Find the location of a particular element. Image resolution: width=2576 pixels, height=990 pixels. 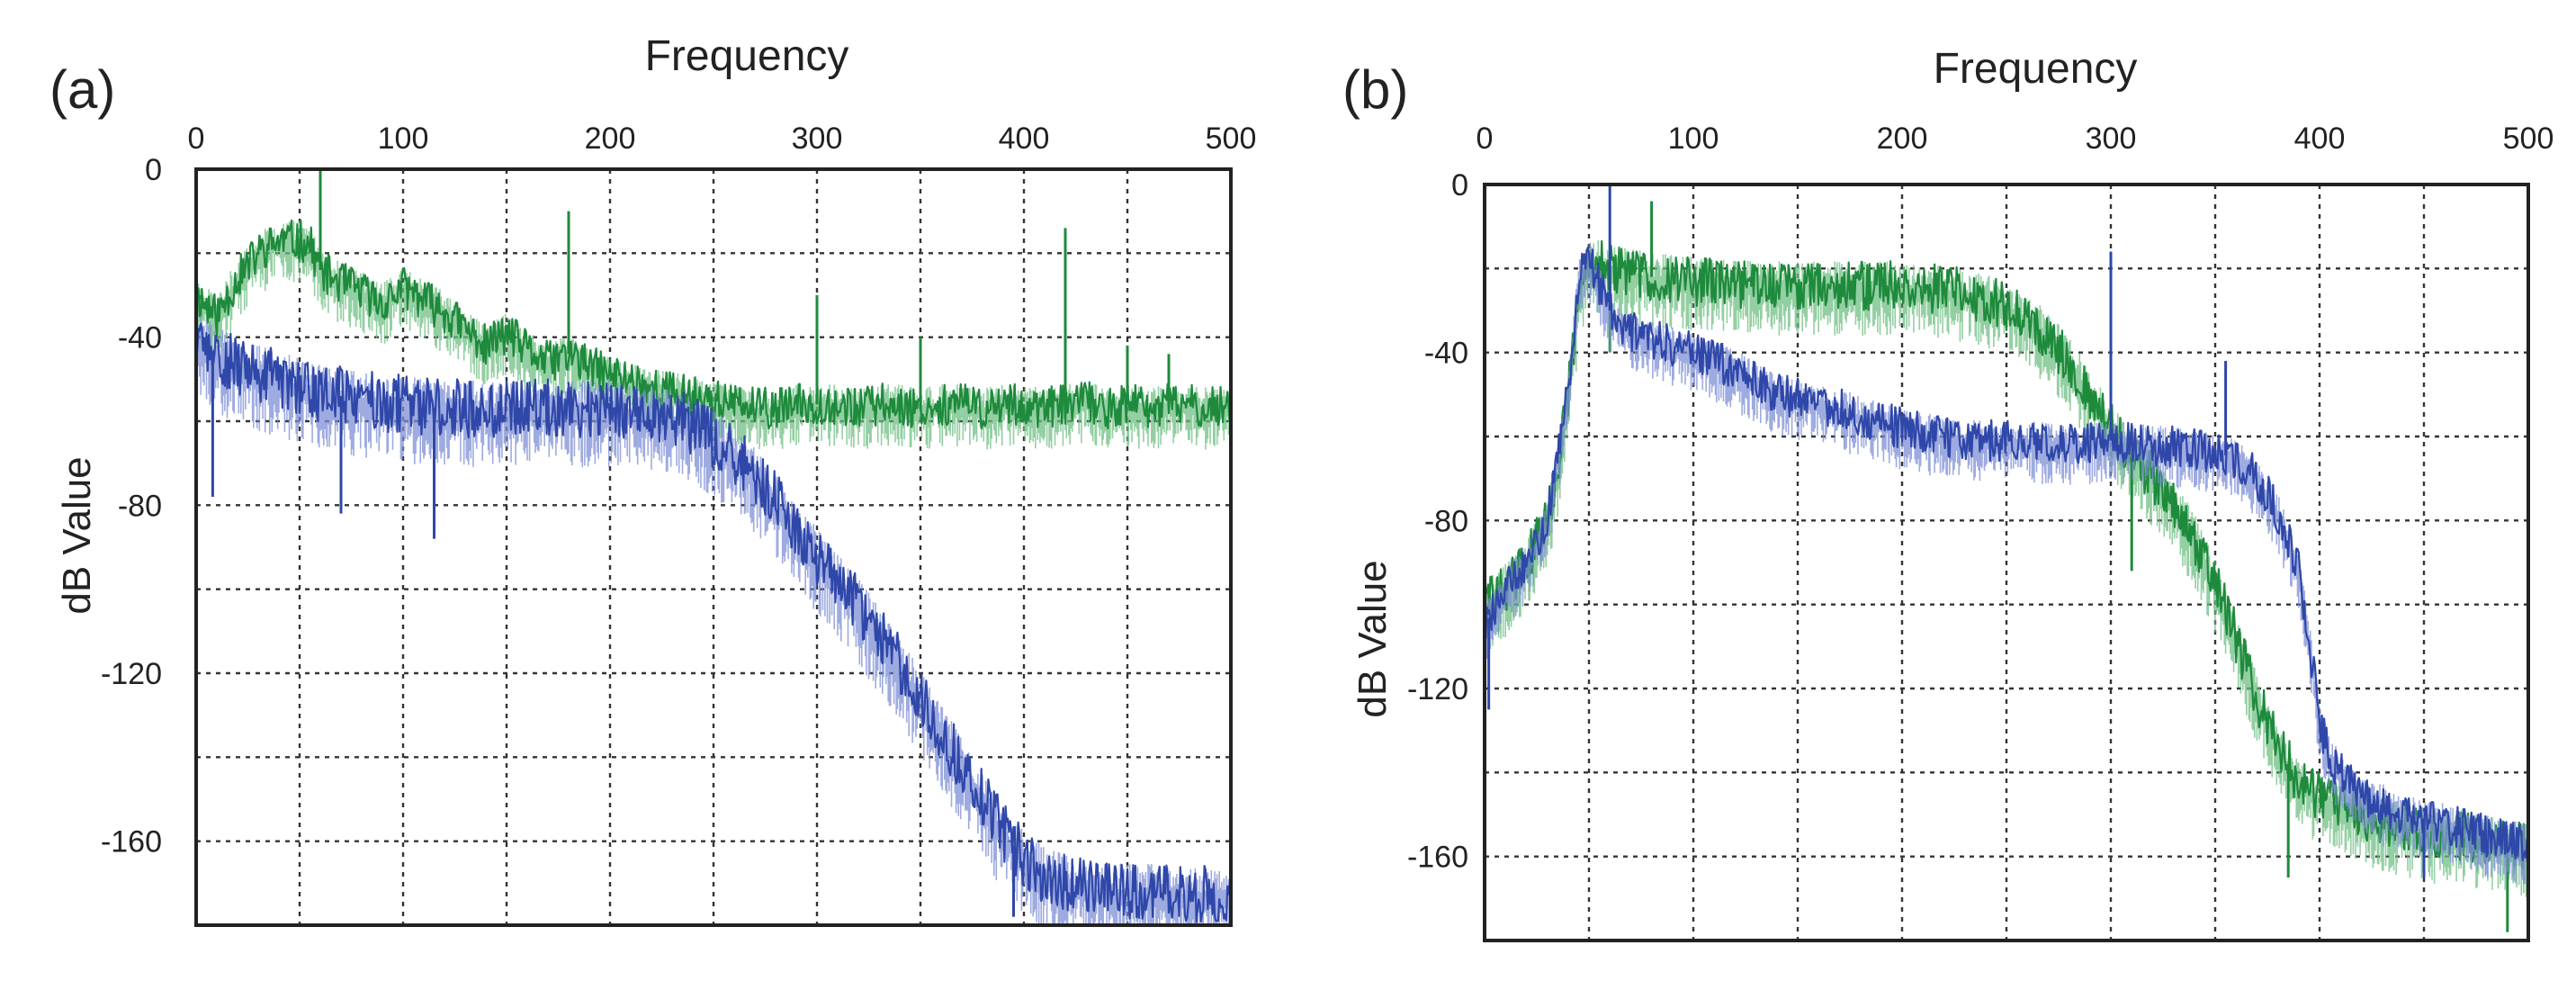

y-axis-title-a: dB Value is located at coordinates (77, 535).